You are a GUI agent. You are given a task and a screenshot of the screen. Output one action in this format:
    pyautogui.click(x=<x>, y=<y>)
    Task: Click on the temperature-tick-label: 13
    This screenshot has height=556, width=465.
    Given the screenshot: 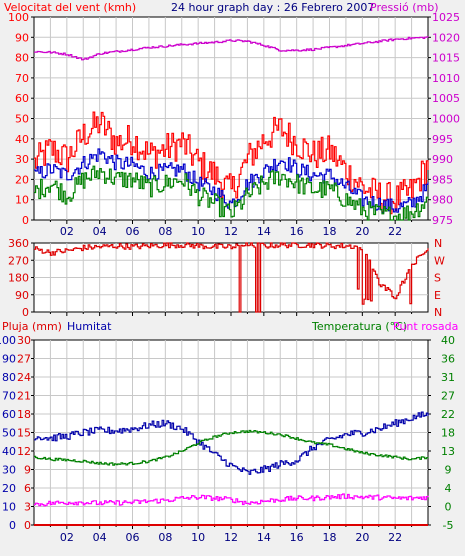 What is the action you would take?
    pyautogui.click(x=448, y=451)
    